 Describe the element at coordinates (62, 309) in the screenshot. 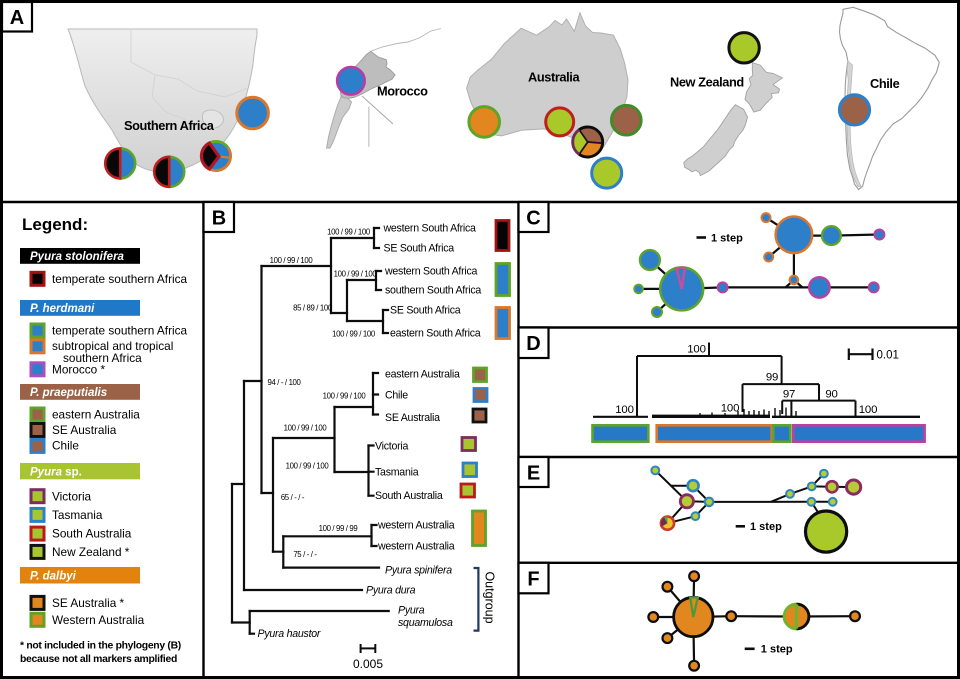

I see `svg-text: P. herdmani` at that location.